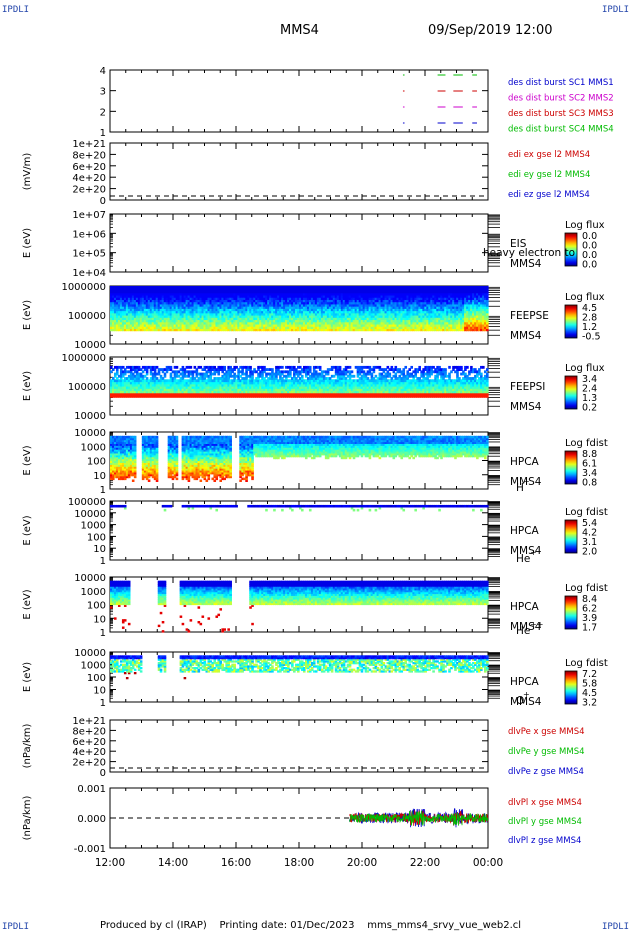 Image resolution: width=630 pixels, height=934 pixels. I want to click on hpca_he-panel-frame, so click(299, 530).